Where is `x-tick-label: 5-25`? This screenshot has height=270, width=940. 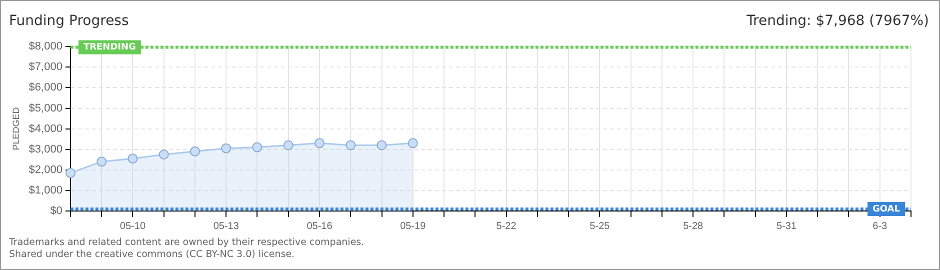
x-tick-label: 5-25 is located at coordinates (600, 226).